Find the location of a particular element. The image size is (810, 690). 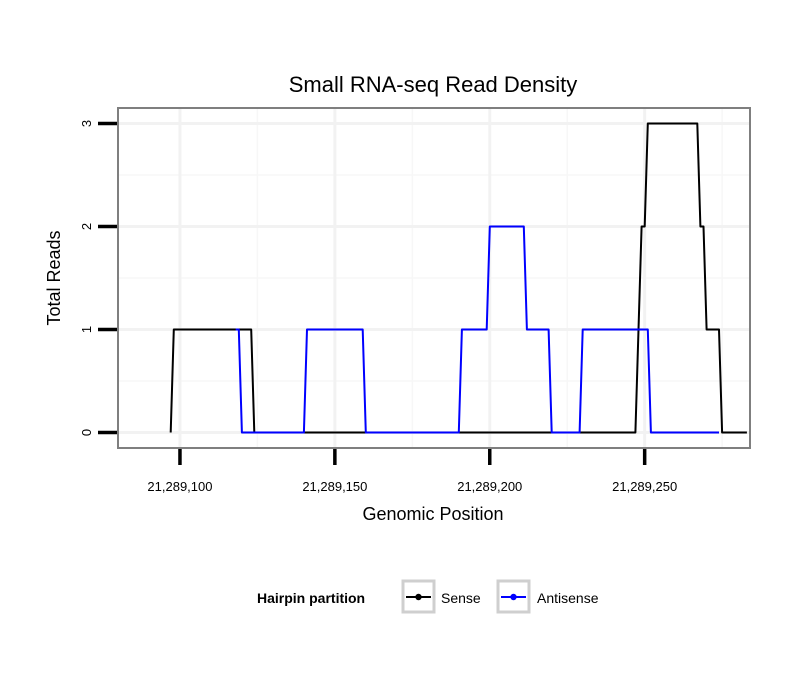

legend-label-sense: Sense is located at coordinates (461, 598).